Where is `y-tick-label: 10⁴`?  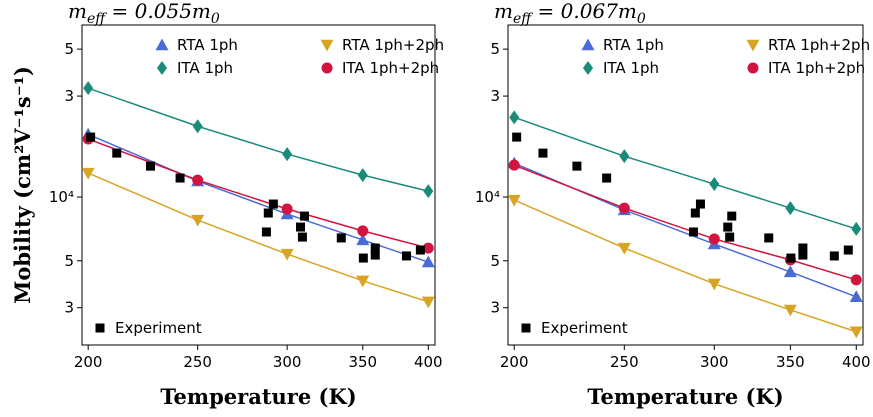 y-tick-label: 10⁴ is located at coordinates (61, 197).